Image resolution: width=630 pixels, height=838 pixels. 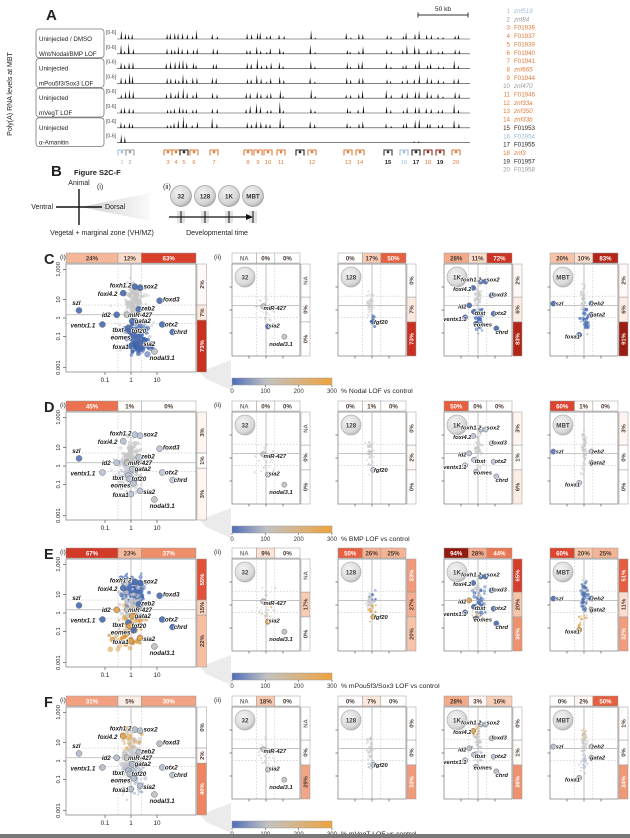 I want to click on top-pct-label: 50%, so click(x=393, y=258).